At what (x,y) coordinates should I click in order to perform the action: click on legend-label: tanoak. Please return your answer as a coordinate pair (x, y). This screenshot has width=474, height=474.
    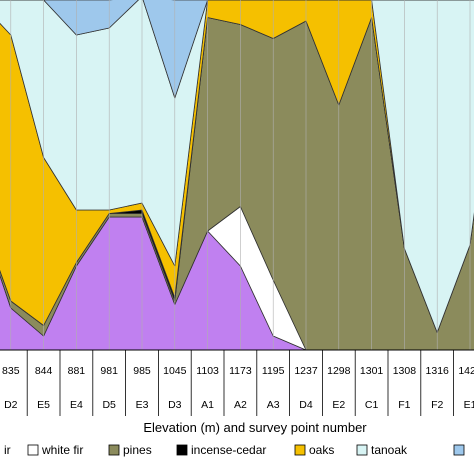
    Looking at the image, I should click on (389, 450).